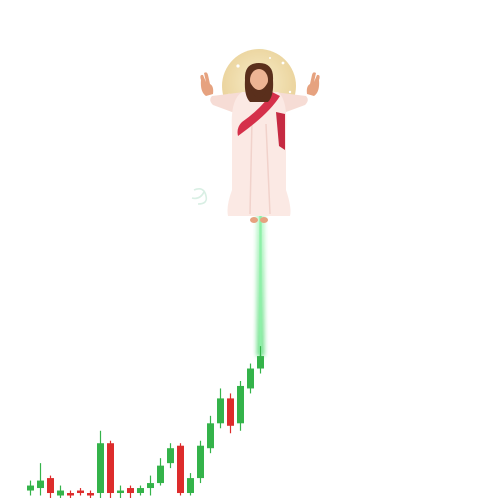  I want to click on right-foot, so click(264, 220).